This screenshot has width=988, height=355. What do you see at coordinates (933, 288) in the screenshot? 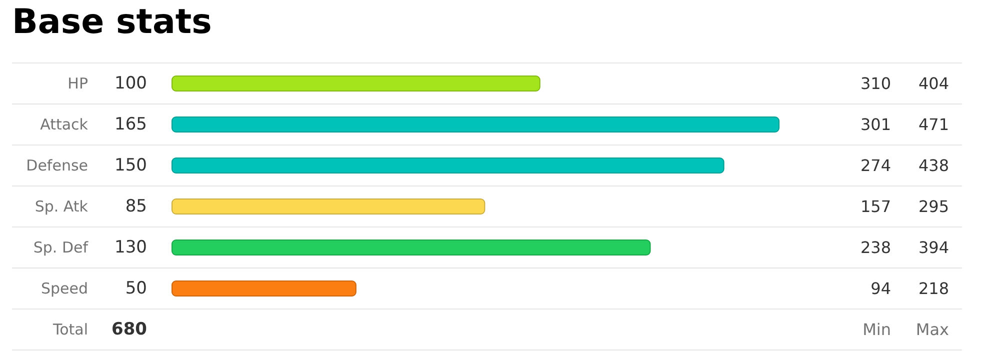
I see `text: 218` at bounding box center [933, 288].